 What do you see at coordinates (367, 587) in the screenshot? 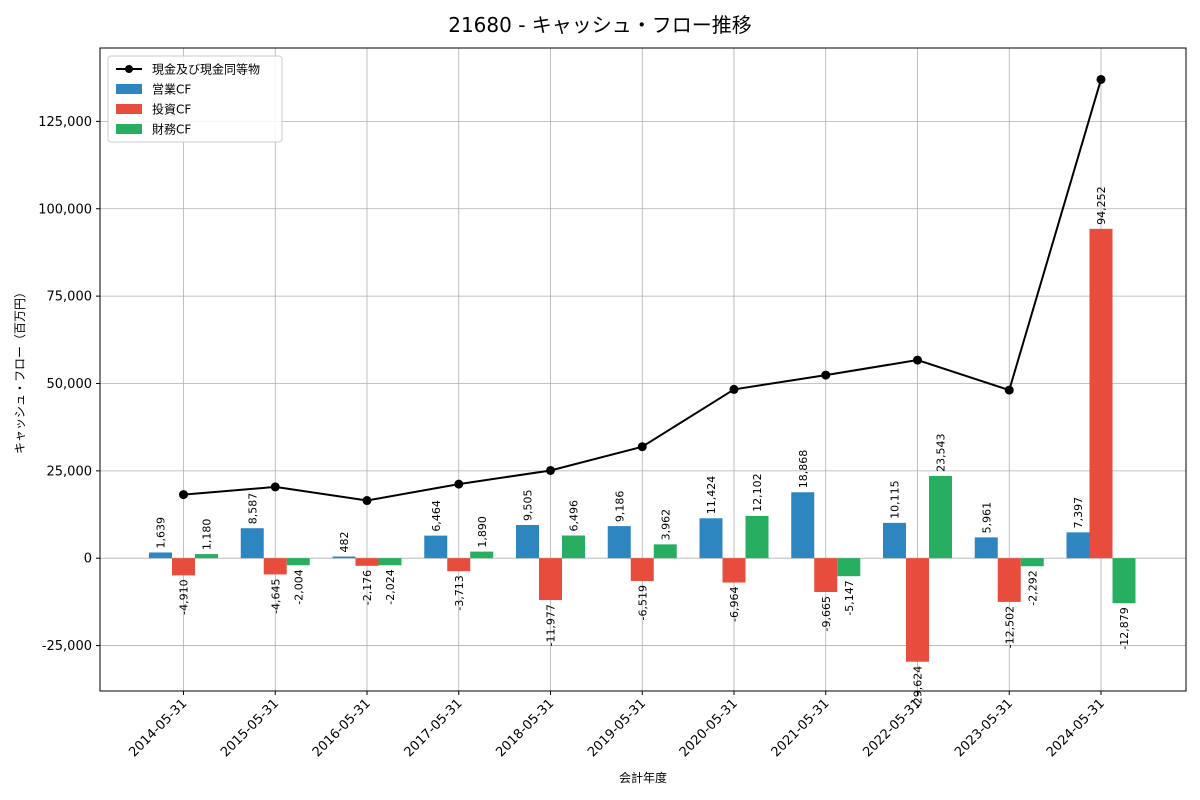
I see `bar-data-label: -2,176` at bounding box center [367, 587].